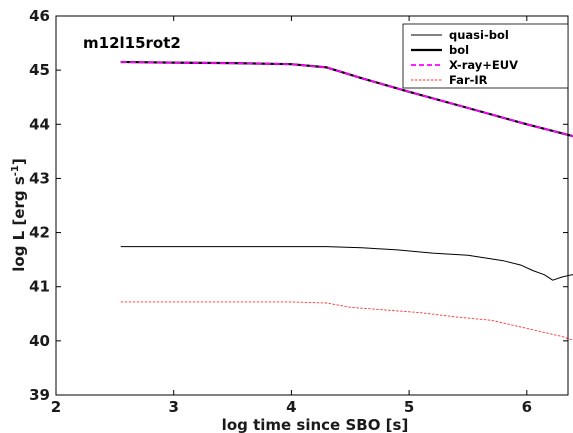  I want to click on series-line-bol, so click(346, 99).